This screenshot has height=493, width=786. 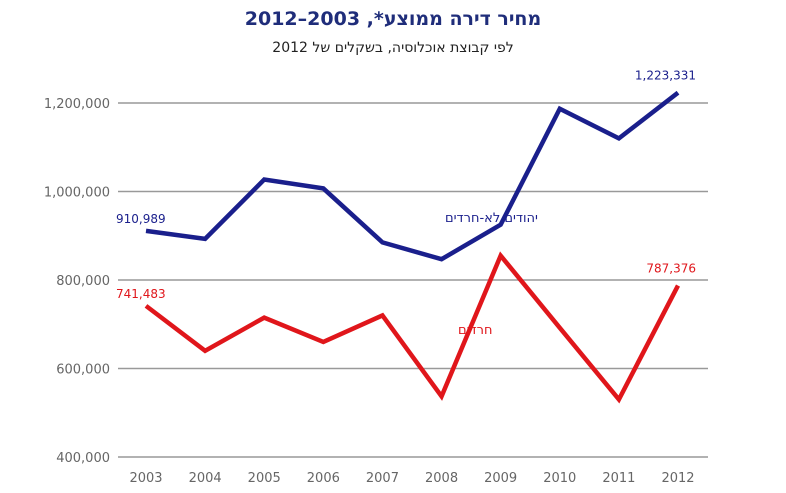 What do you see at coordinates (141, 294) in the screenshot?
I see `data-label: 741,483` at bounding box center [141, 294].